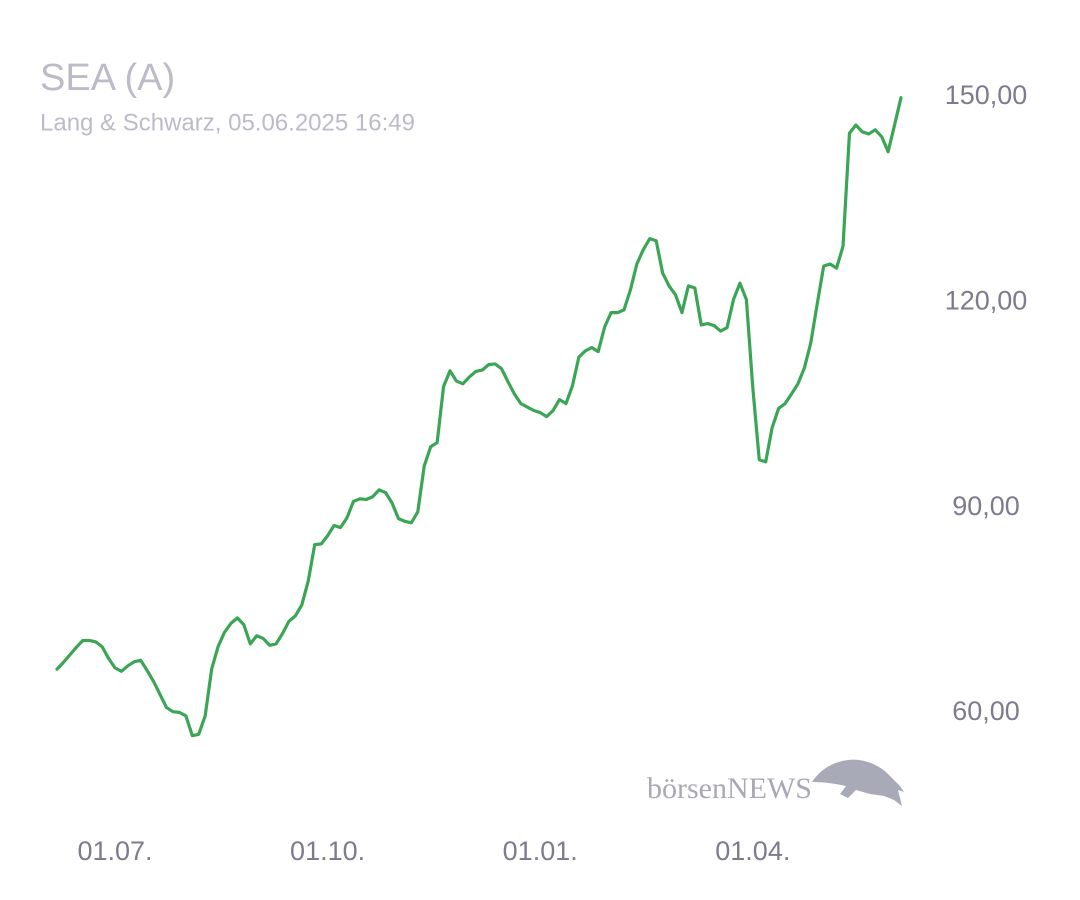  Describe the element at coordinates (986, 711) in the screenshot. I see `y-tick-label: 60,00` at that location.